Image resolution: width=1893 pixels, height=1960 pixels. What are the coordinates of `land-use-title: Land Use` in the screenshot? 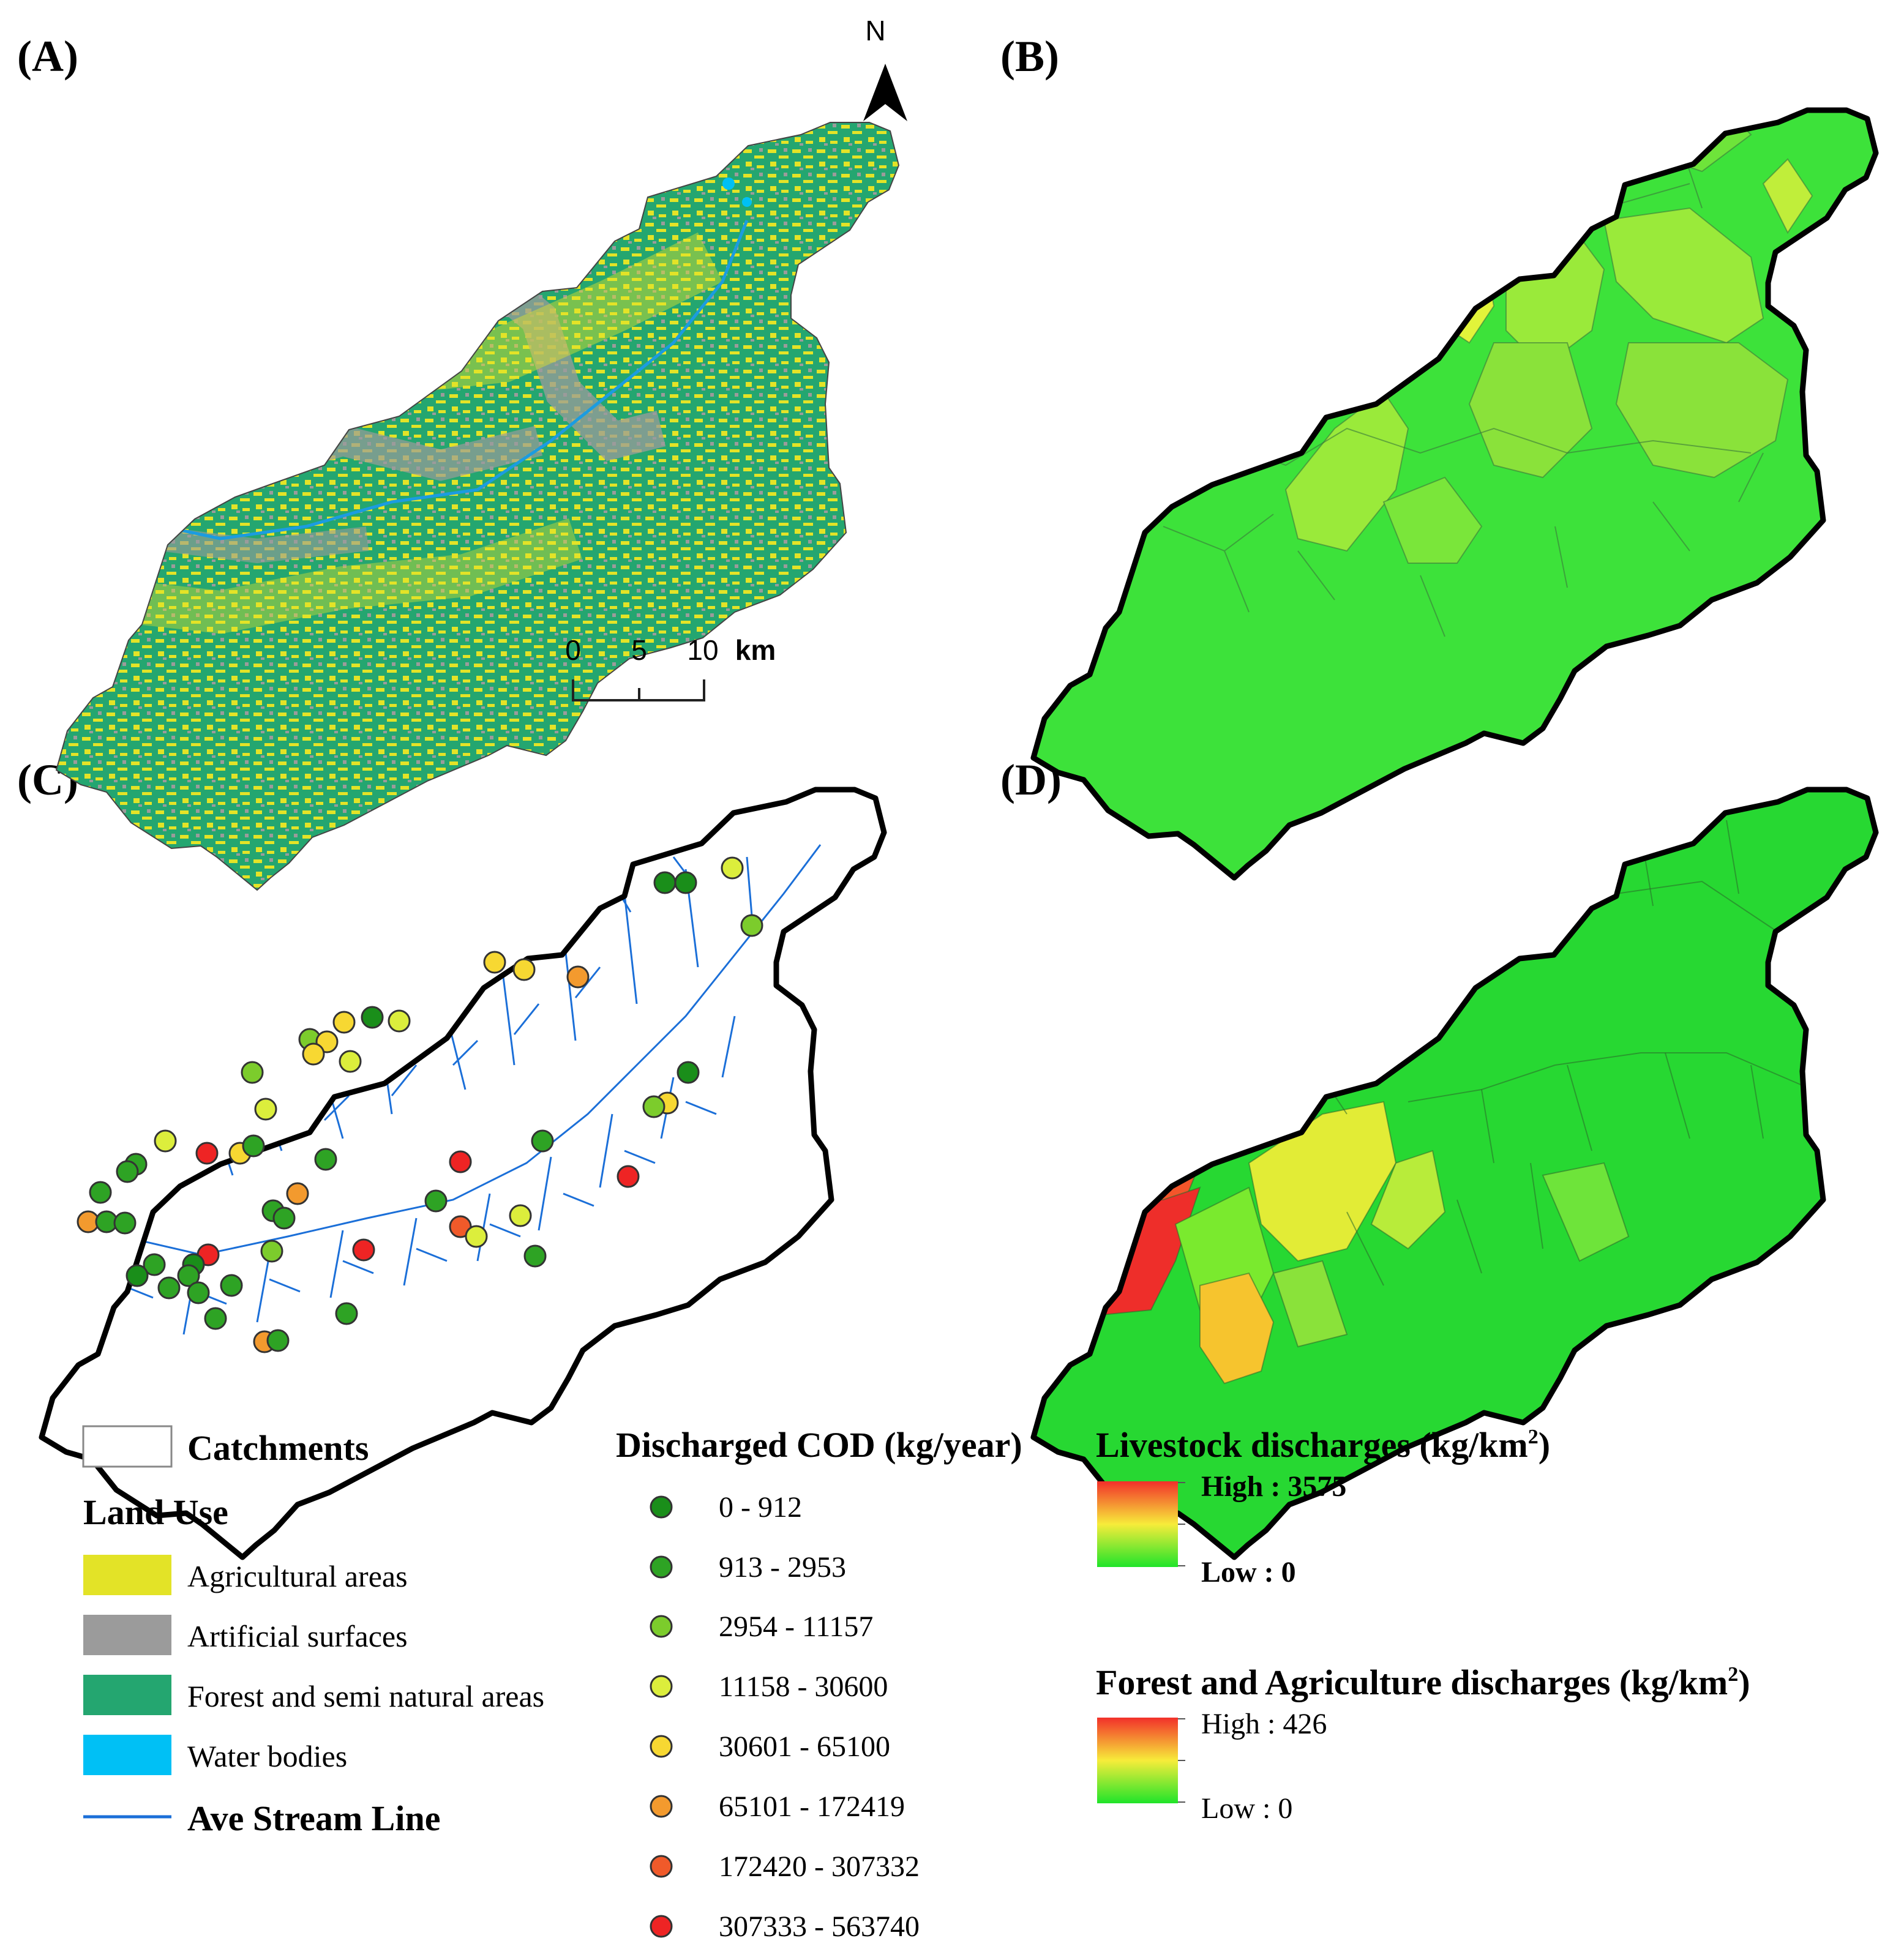 It's located at (155, 1512).